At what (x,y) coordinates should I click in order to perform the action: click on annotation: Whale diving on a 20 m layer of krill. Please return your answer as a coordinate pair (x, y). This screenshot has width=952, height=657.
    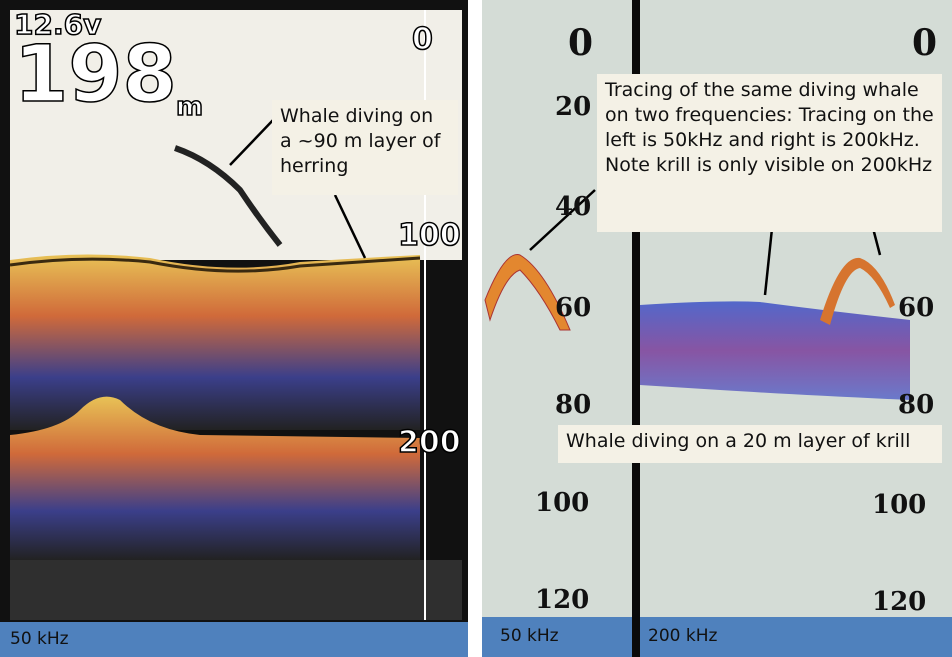
    Looking at the image, I should click on (750, 444).